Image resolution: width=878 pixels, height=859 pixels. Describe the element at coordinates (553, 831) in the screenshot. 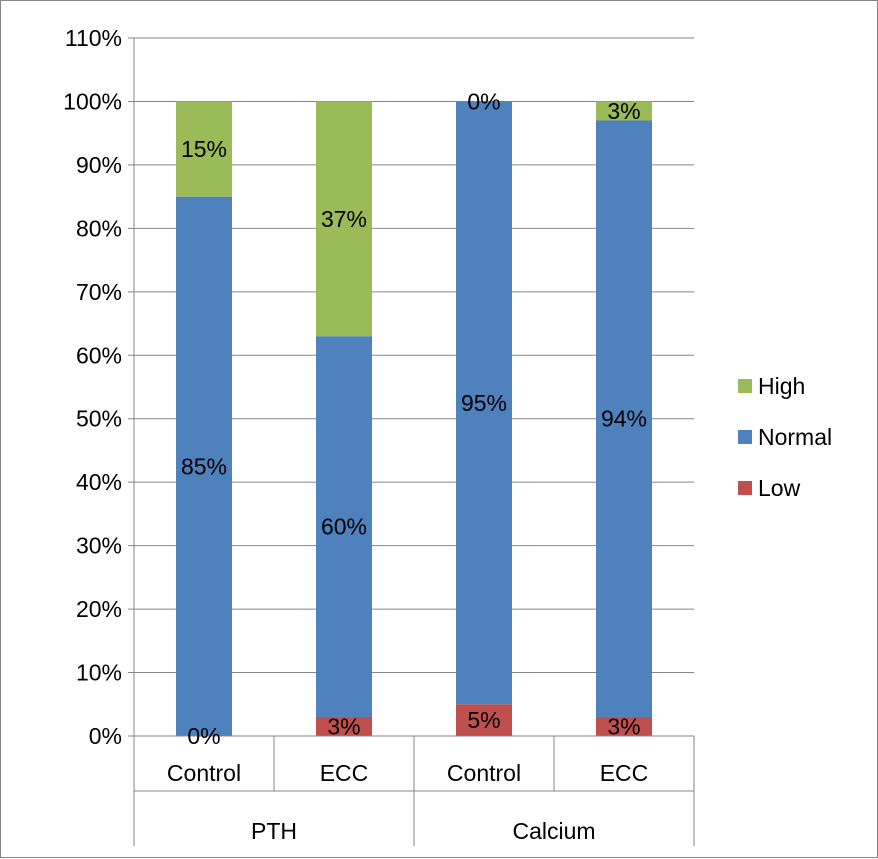

I see `x-group-label: Calcium` at that location.